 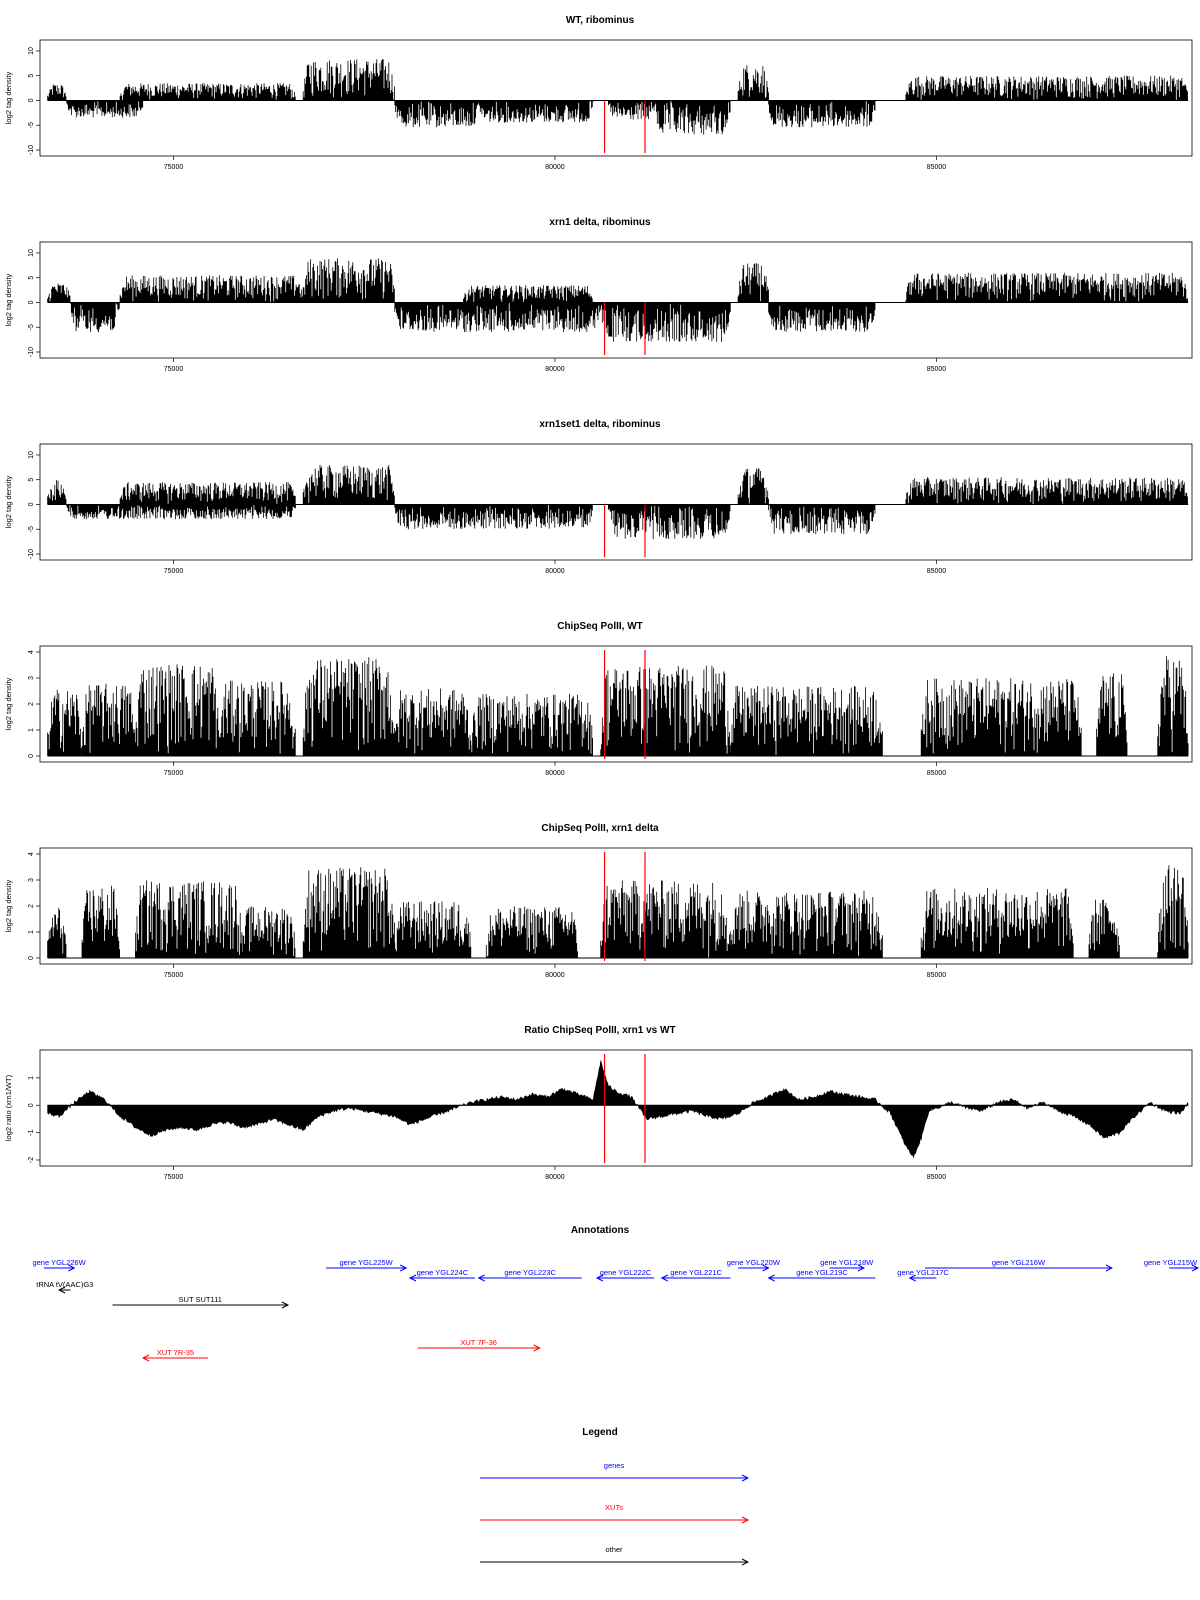 What do you see at coordinates (31, 880) in the screenshot?
I see `y-tick-label: 3` at bounding box center [31, 880].